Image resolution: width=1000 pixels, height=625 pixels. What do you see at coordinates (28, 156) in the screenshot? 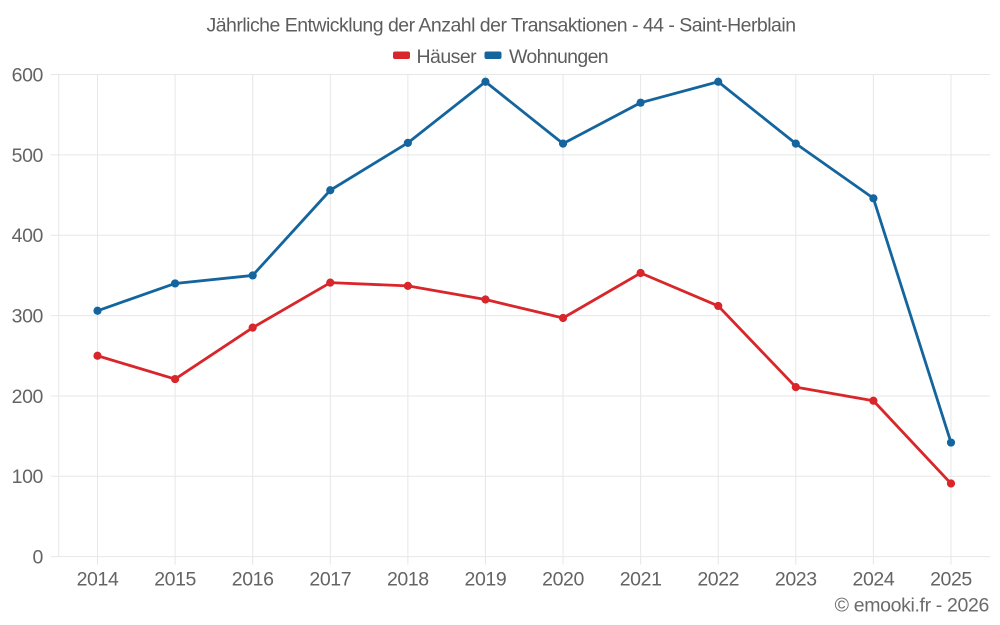
I see `svg-text: 500` at bounding box center [28, 156].